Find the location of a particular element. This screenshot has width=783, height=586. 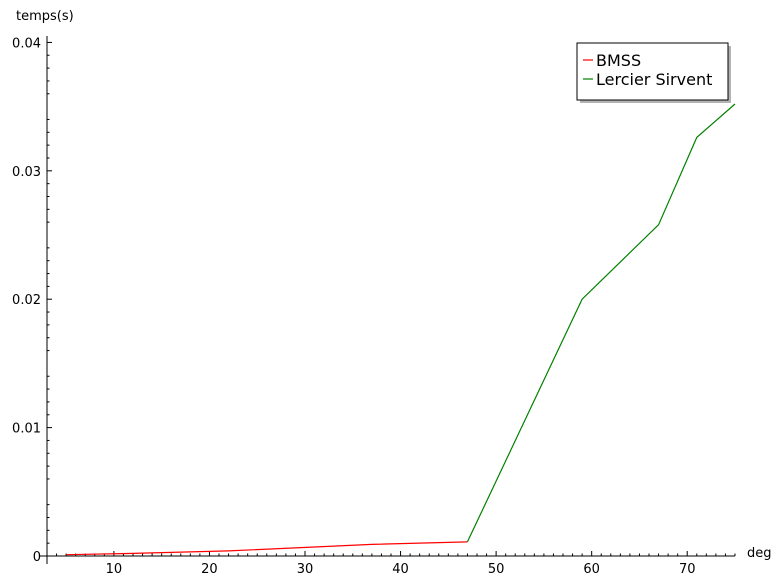

x-tick-label: 70 is located at coordinates (687, 569).